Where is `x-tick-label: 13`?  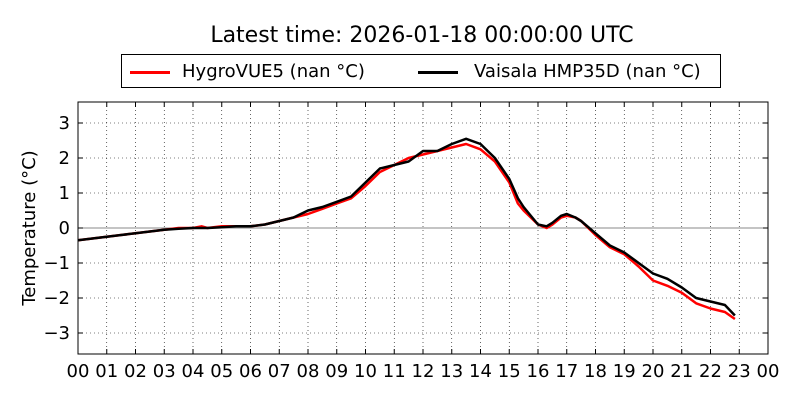 x-tick-label: 13 is located at coordinates (451, 371).